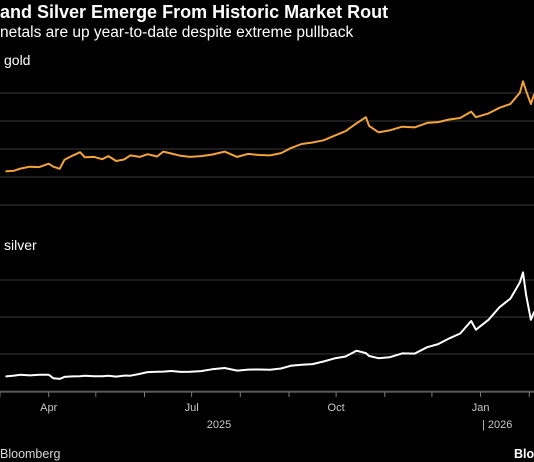  What do you see at coordinates (219, 425) in the screenshot?
I see `year-label-2025: 2025` at bounding box center [219, 425].